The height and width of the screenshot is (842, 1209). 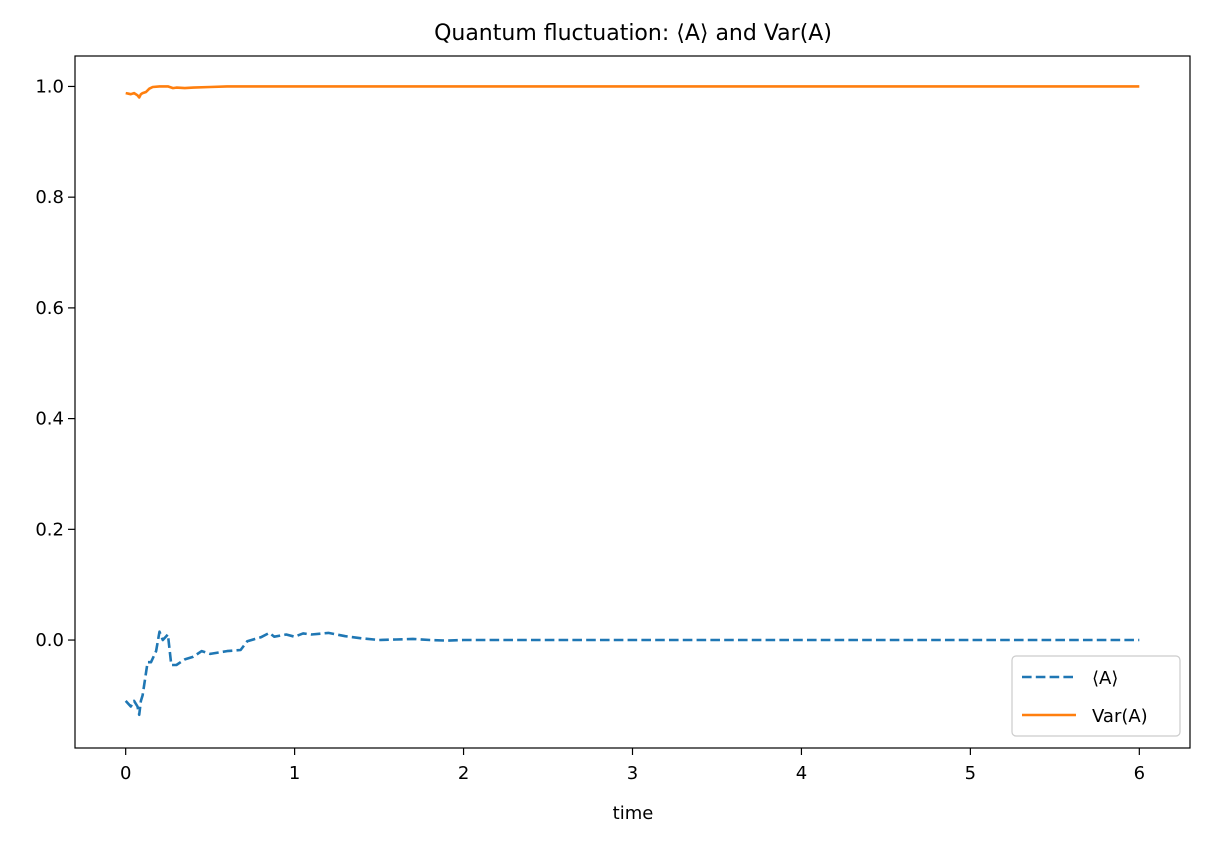 I want to click on legend-label-0: ⟨A⟩, so click(x=1105, y=678).